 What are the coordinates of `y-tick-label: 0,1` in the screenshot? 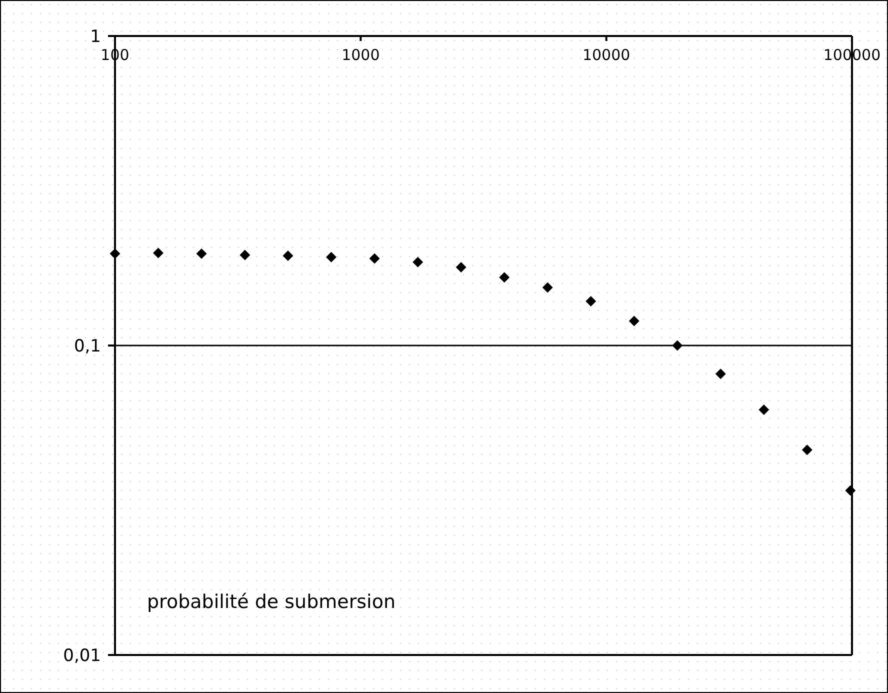 It's located at (87, 346).